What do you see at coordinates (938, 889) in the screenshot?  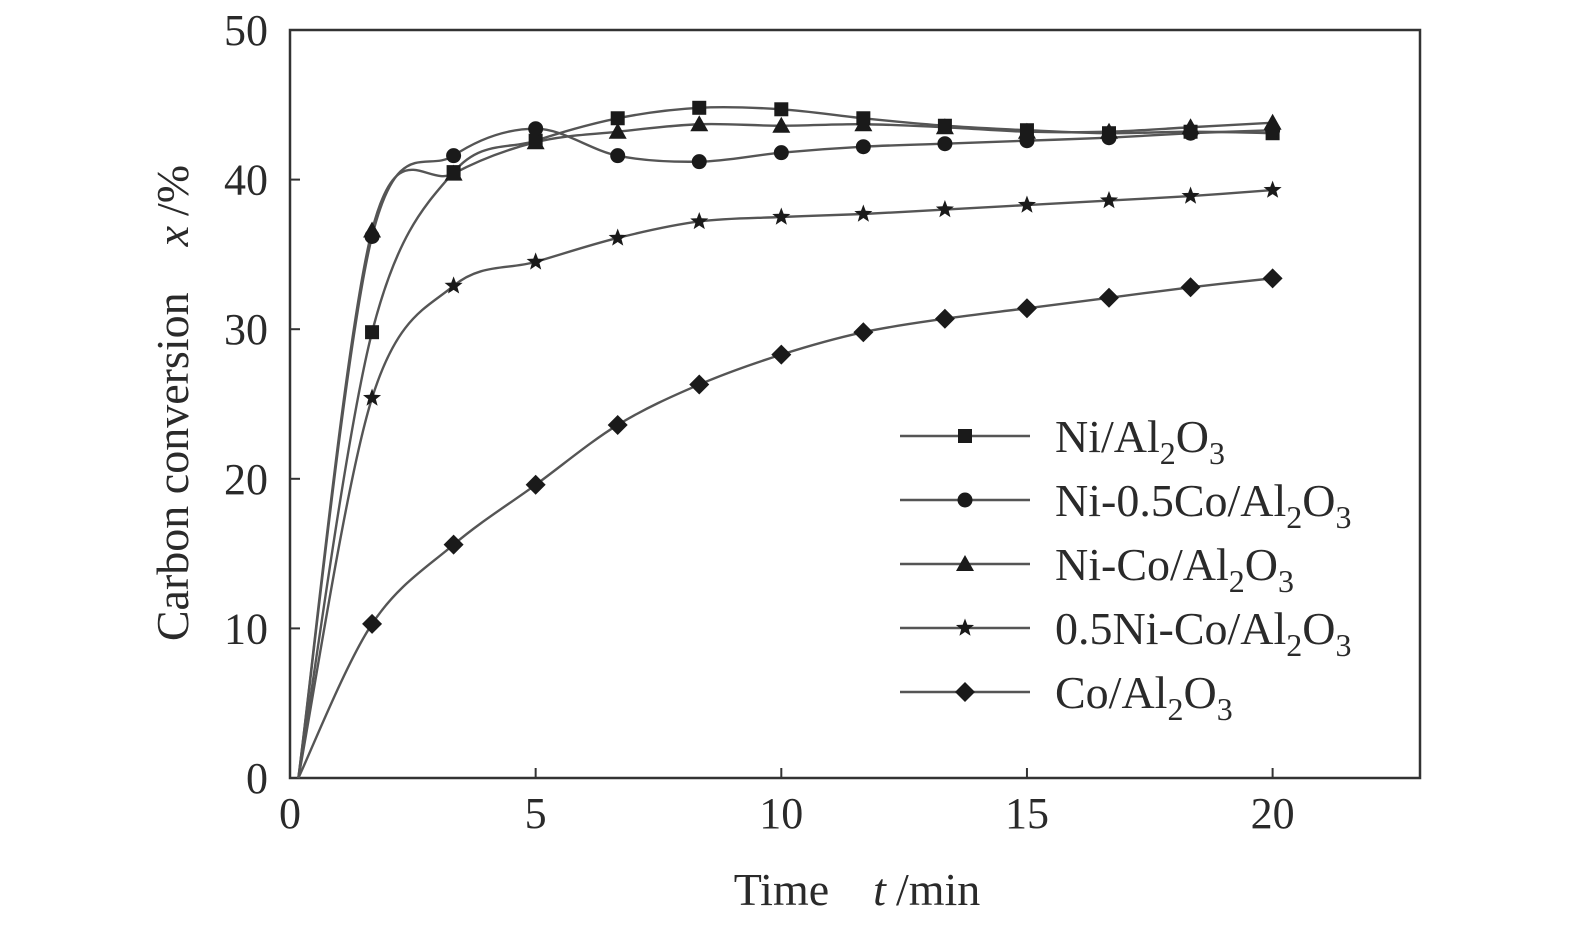 I see `x-axis-unit: /min` at bounding box center [938, 889].